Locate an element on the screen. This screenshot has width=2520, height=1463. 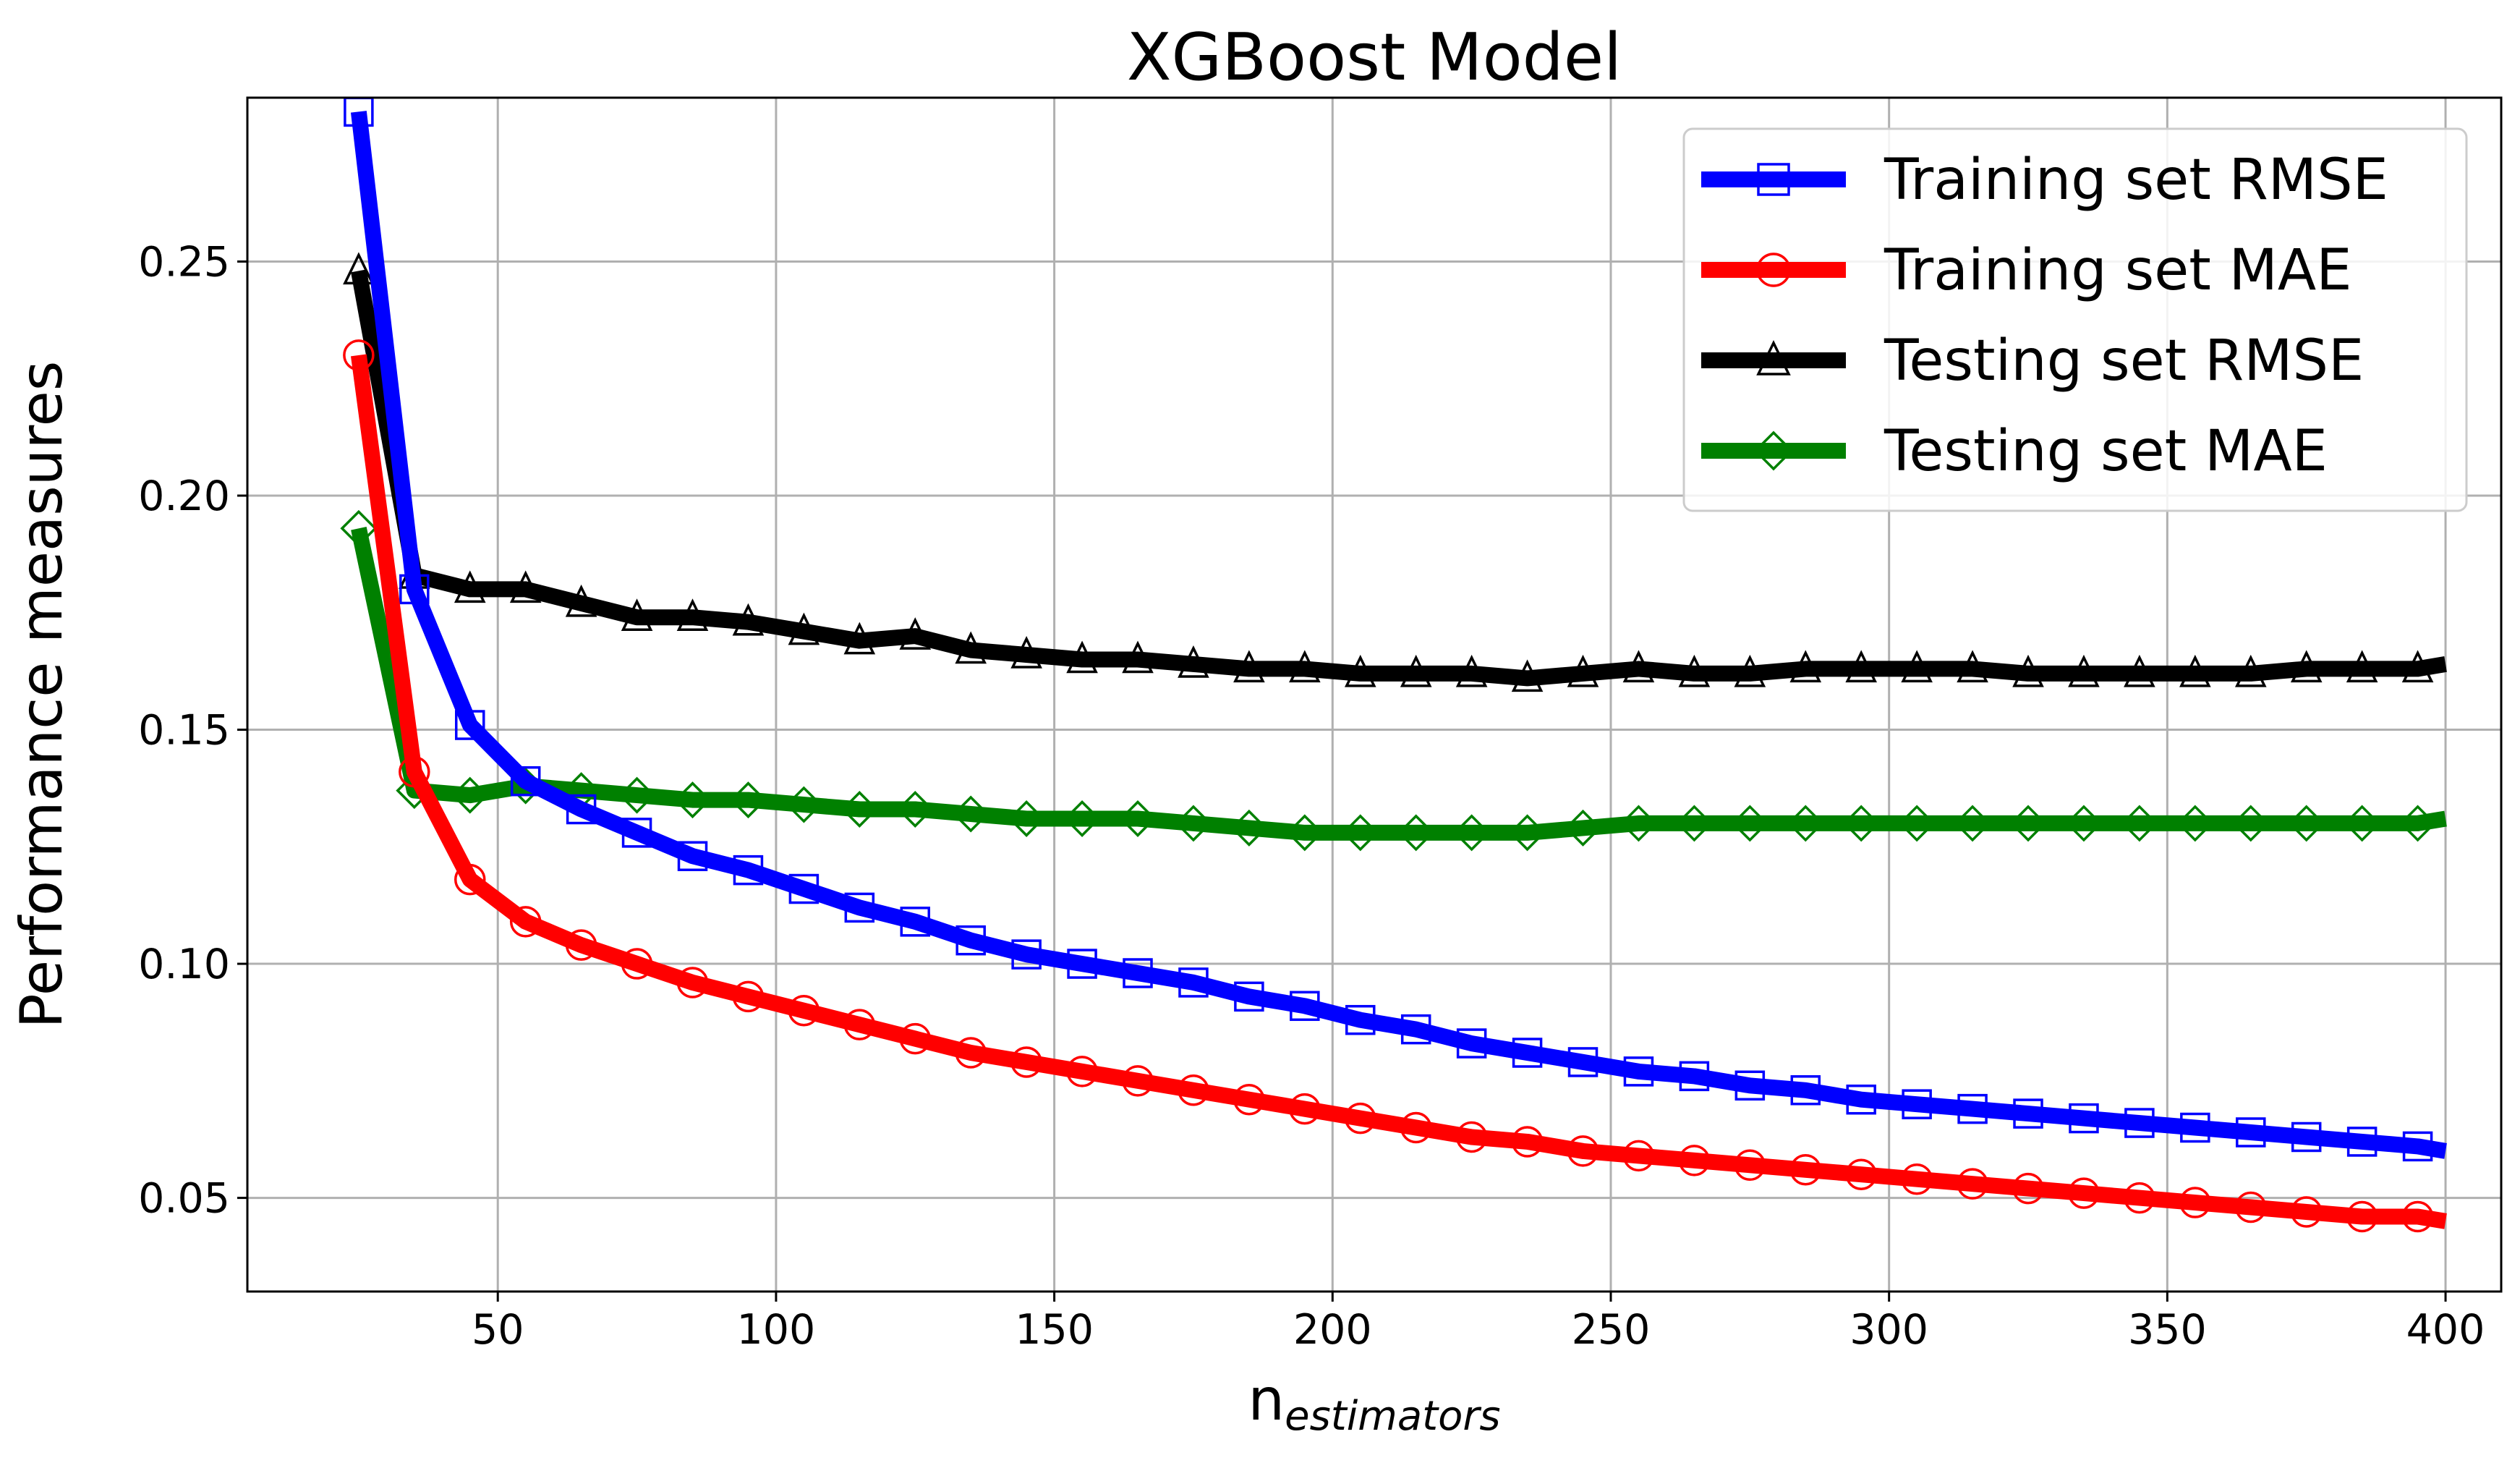
legend-item: Training set RMSE is located at coordinates (2044, 181).